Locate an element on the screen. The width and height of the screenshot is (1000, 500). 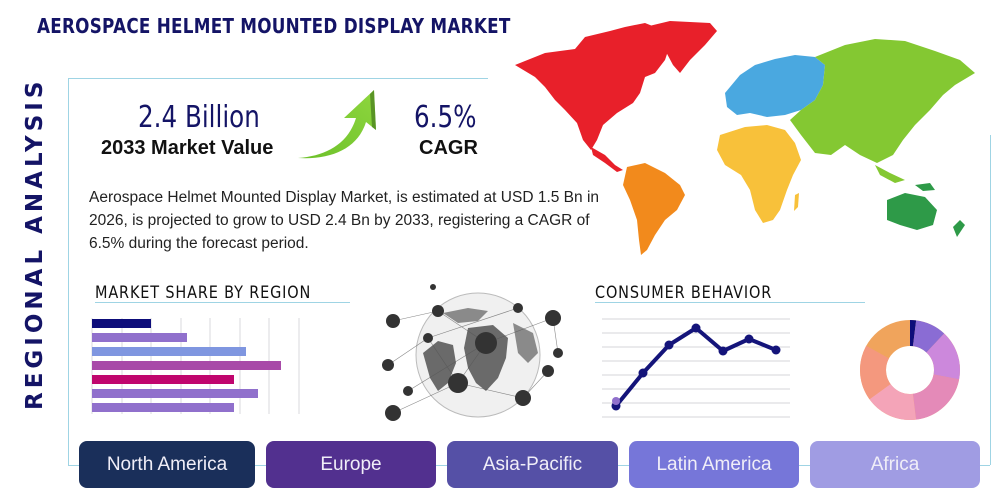
map-europe is located at coordinates (775, 86).